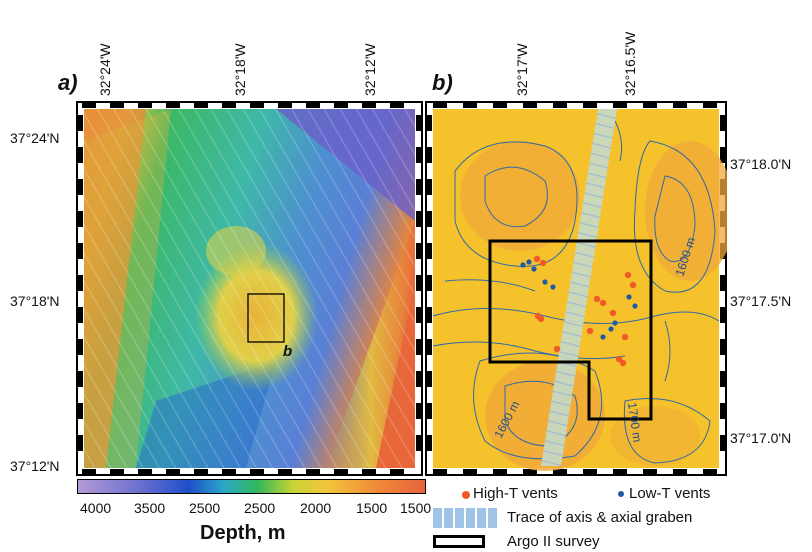 This screenshot has height=552, width=812. I want to click on high-t-vent-markers, so click(585, 311).